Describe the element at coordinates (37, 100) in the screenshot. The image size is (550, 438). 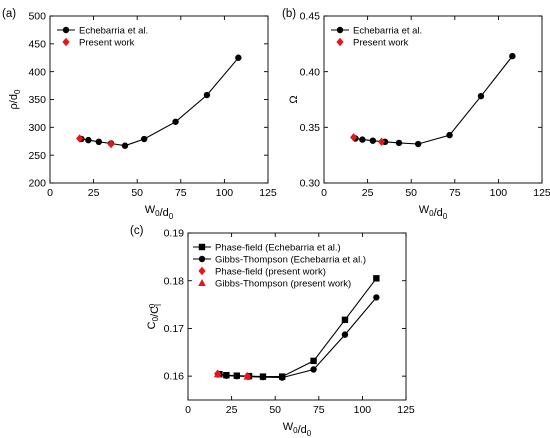
I see `y-tick-label: 350` at that location.